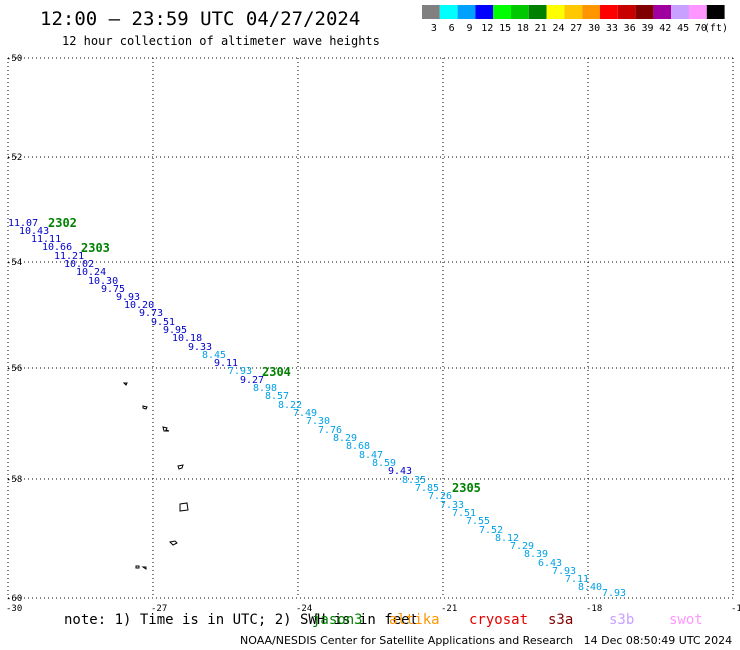  I want to click on wave-height-value: 8.29, so click(345, 438).